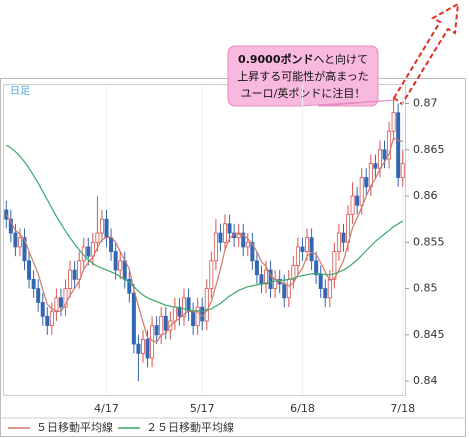 The image size is (469, 438). What do you see at coordinates (190, 427) in the screenshot?
I see `legend-label: ２５日移動平均線` at bounding box center [190, 427].